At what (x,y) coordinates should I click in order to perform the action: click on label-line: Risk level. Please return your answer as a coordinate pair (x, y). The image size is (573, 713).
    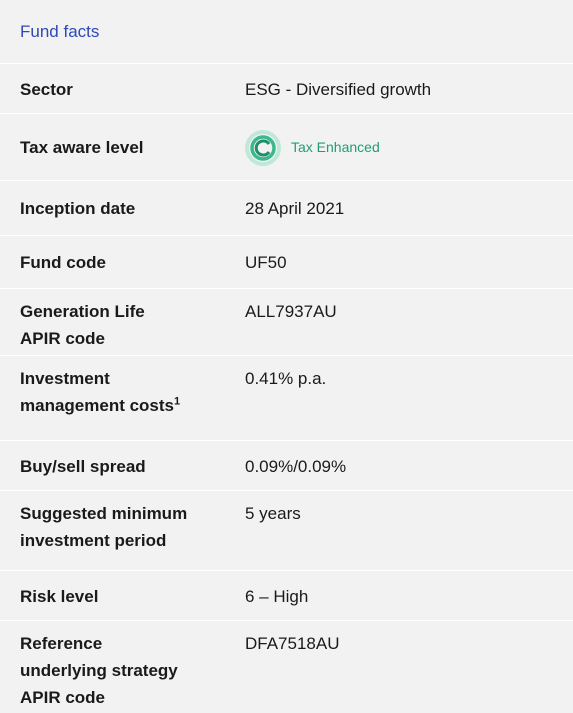
    Looking at the image, I should click on (59, 596).